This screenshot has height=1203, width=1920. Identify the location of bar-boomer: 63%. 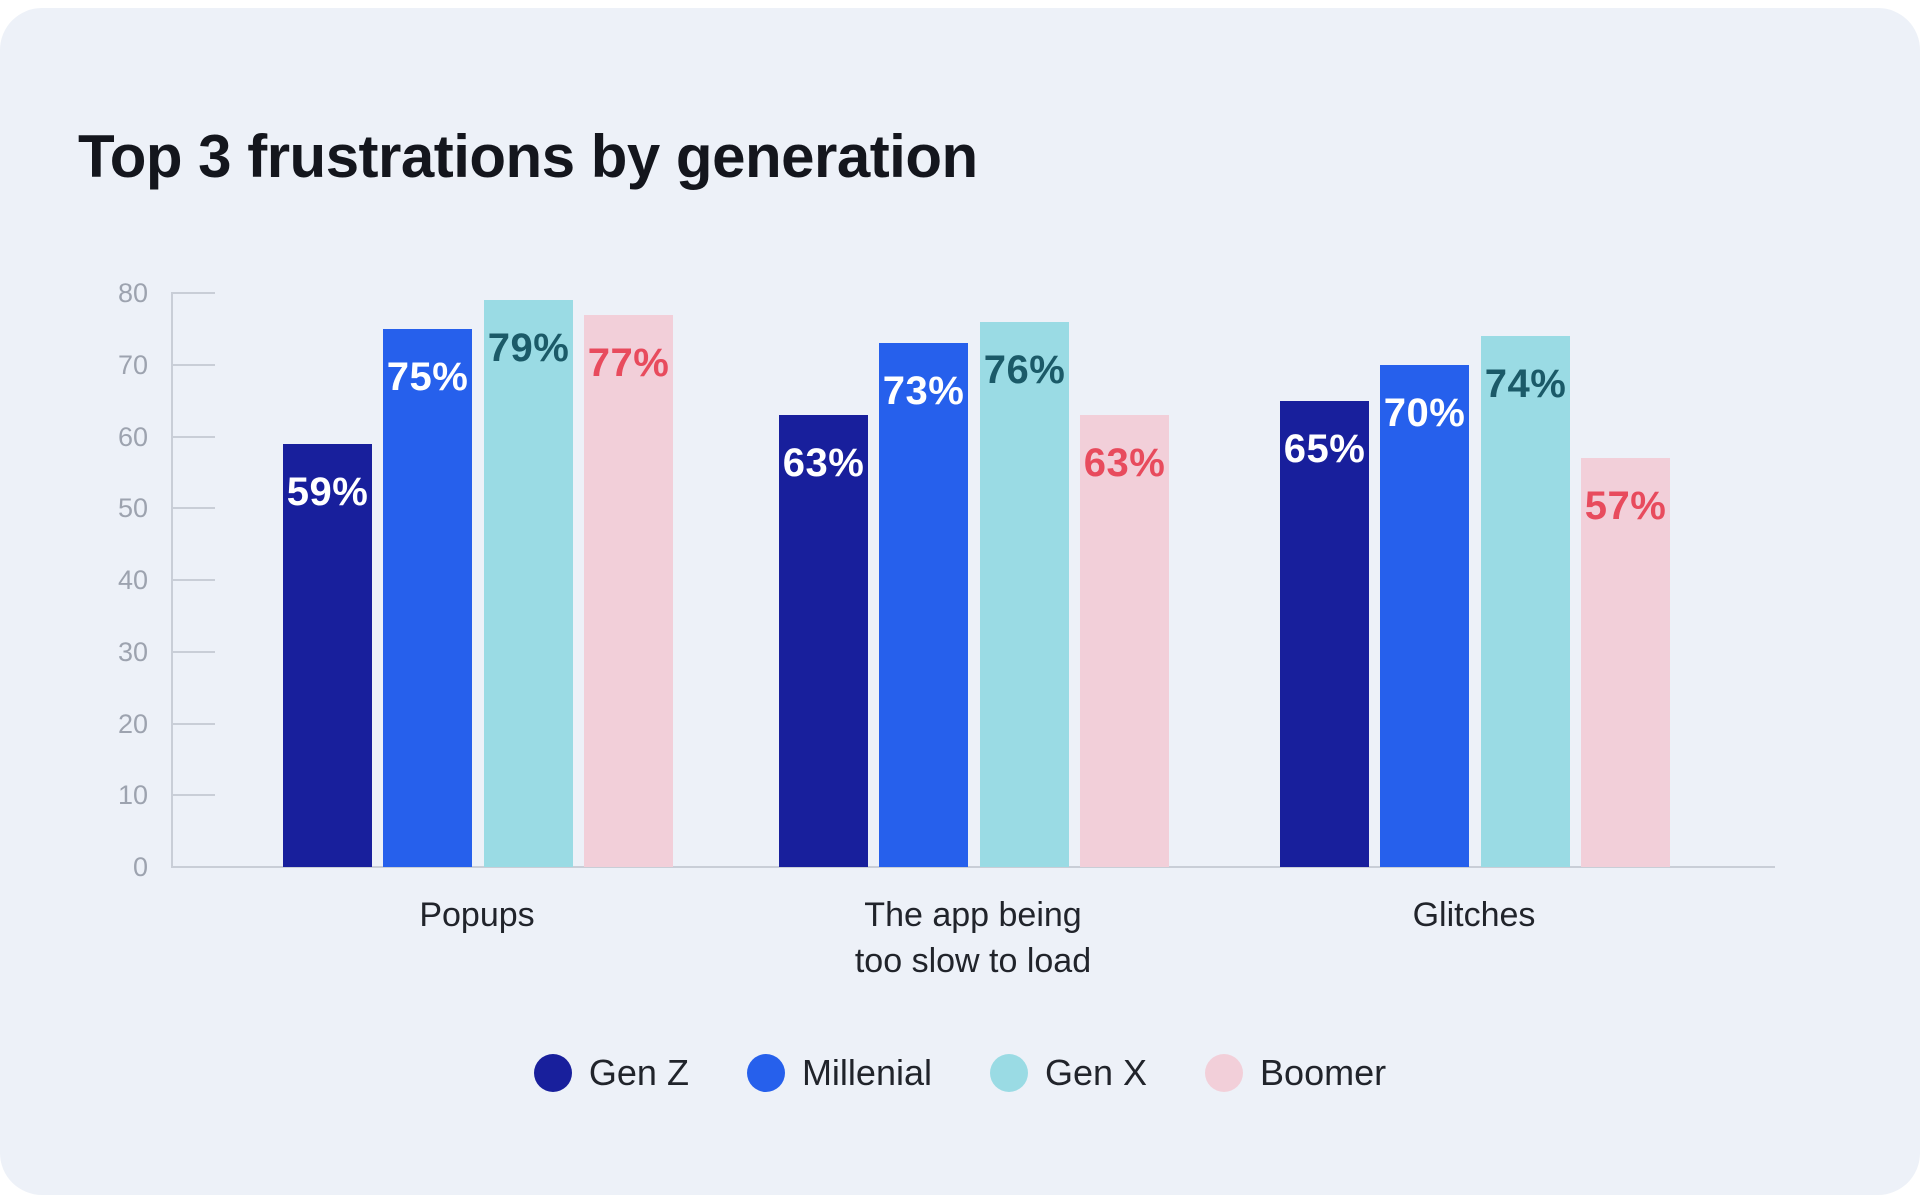
(1124, 640).